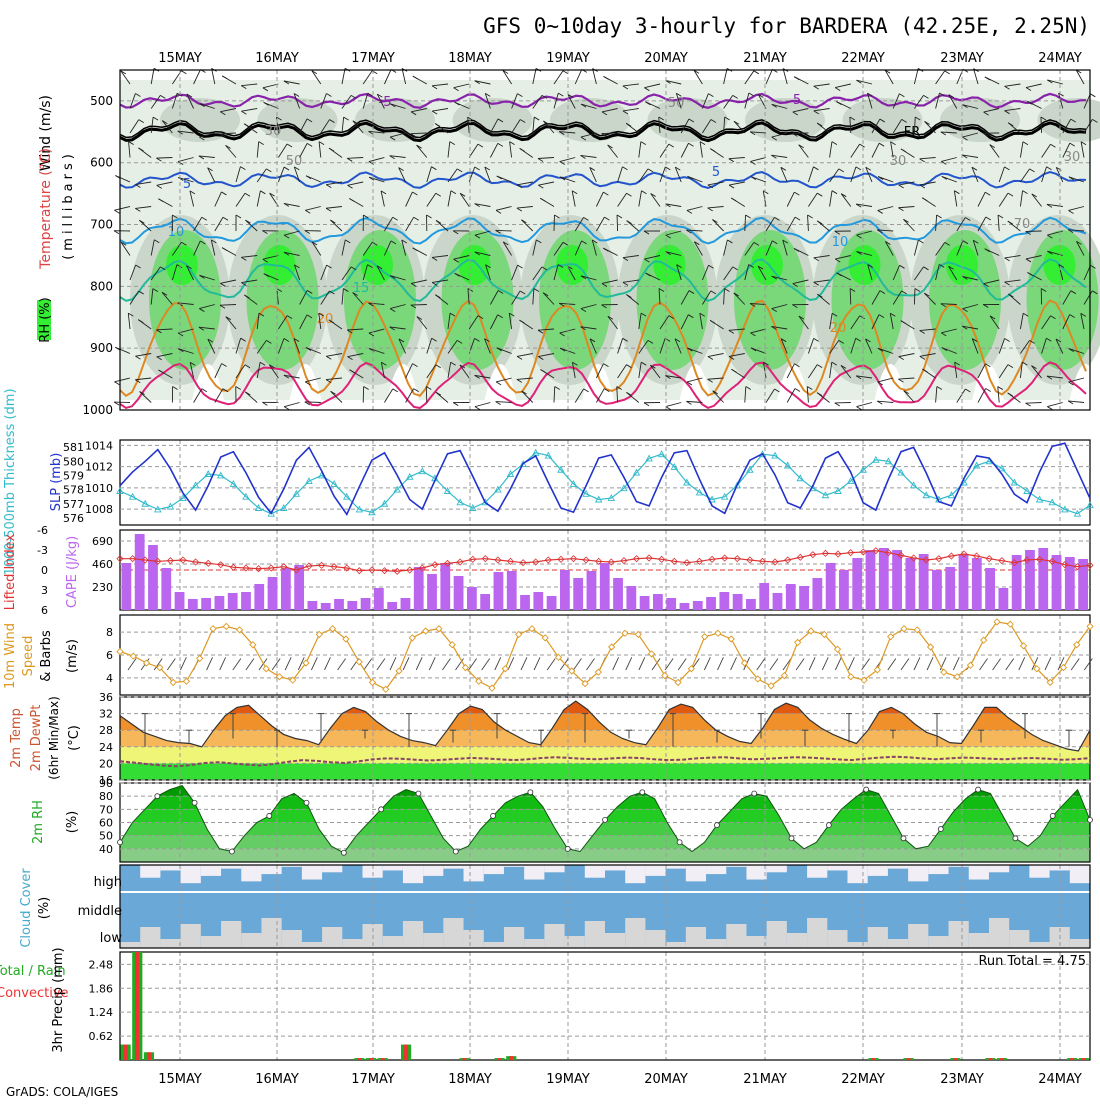 The image size is (1100, 1104). I want to click on isoline-label: 50, so click(676, 103).